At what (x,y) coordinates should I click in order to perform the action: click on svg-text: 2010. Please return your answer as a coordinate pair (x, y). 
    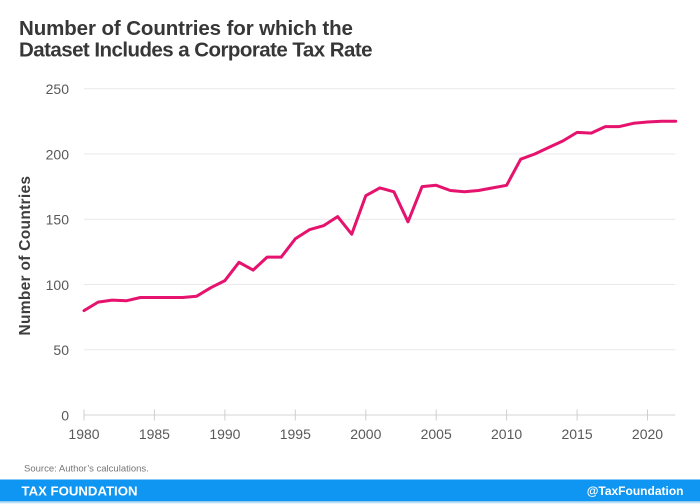
    Looking at the image, I should click on (506, 434).